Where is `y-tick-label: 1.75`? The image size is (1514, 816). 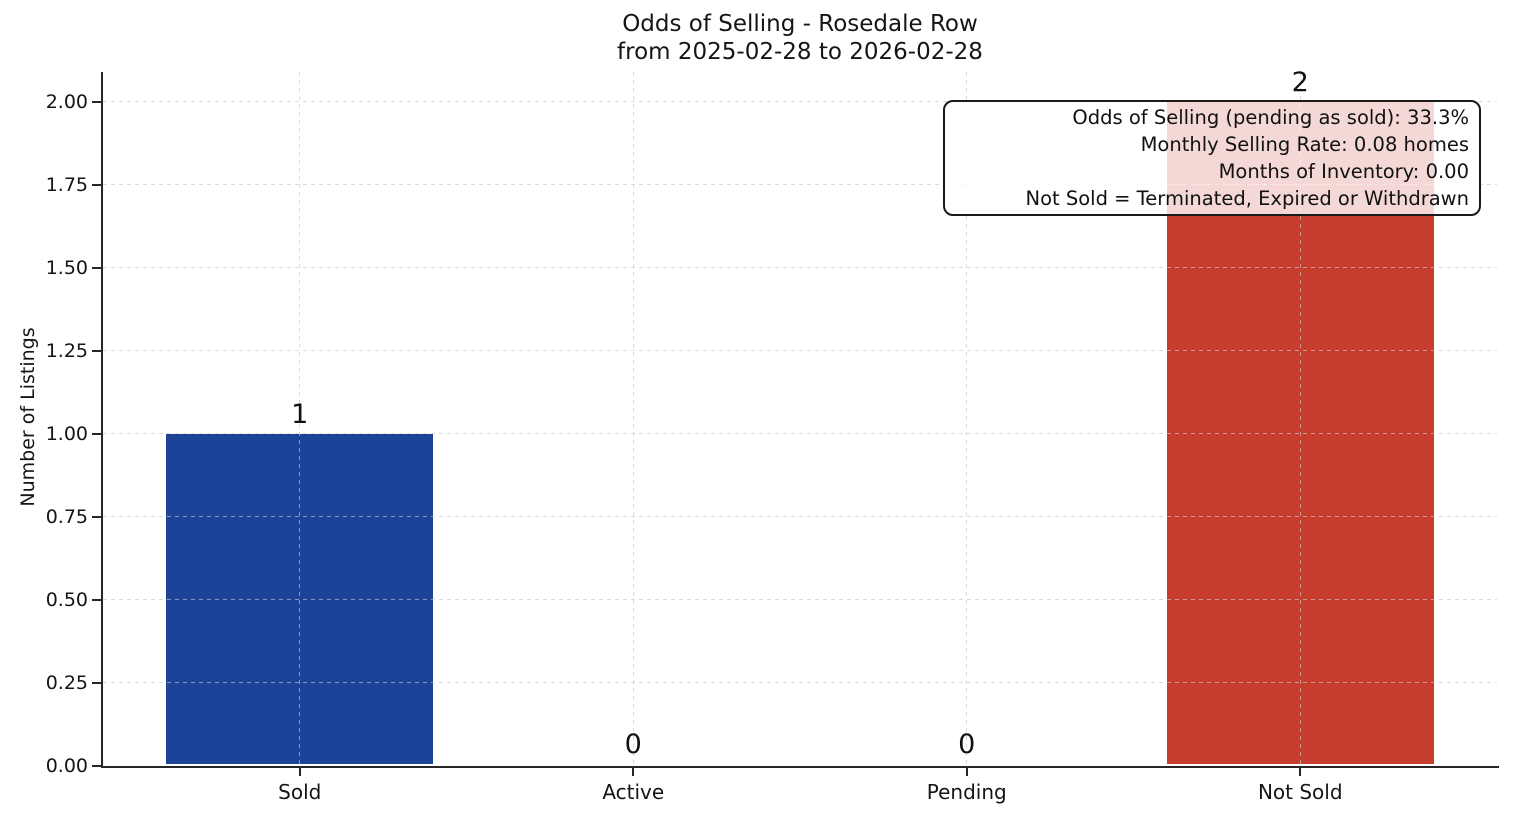 y-tick-label: 1.75 is located at coordinates (66, 184).